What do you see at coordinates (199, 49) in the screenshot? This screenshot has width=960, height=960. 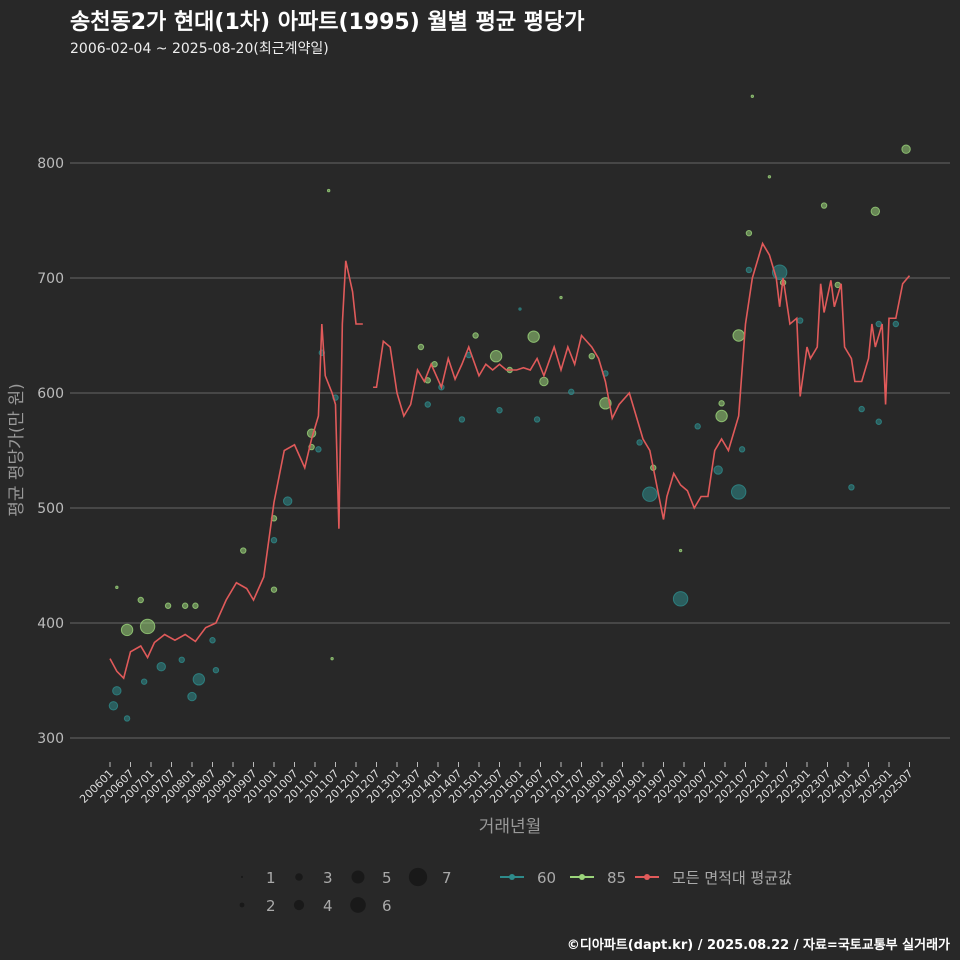 I see `chart-subtitle: 2006-02-04 ~ 2025-08-20(최근계약일)` at bounding box center [199, 49].